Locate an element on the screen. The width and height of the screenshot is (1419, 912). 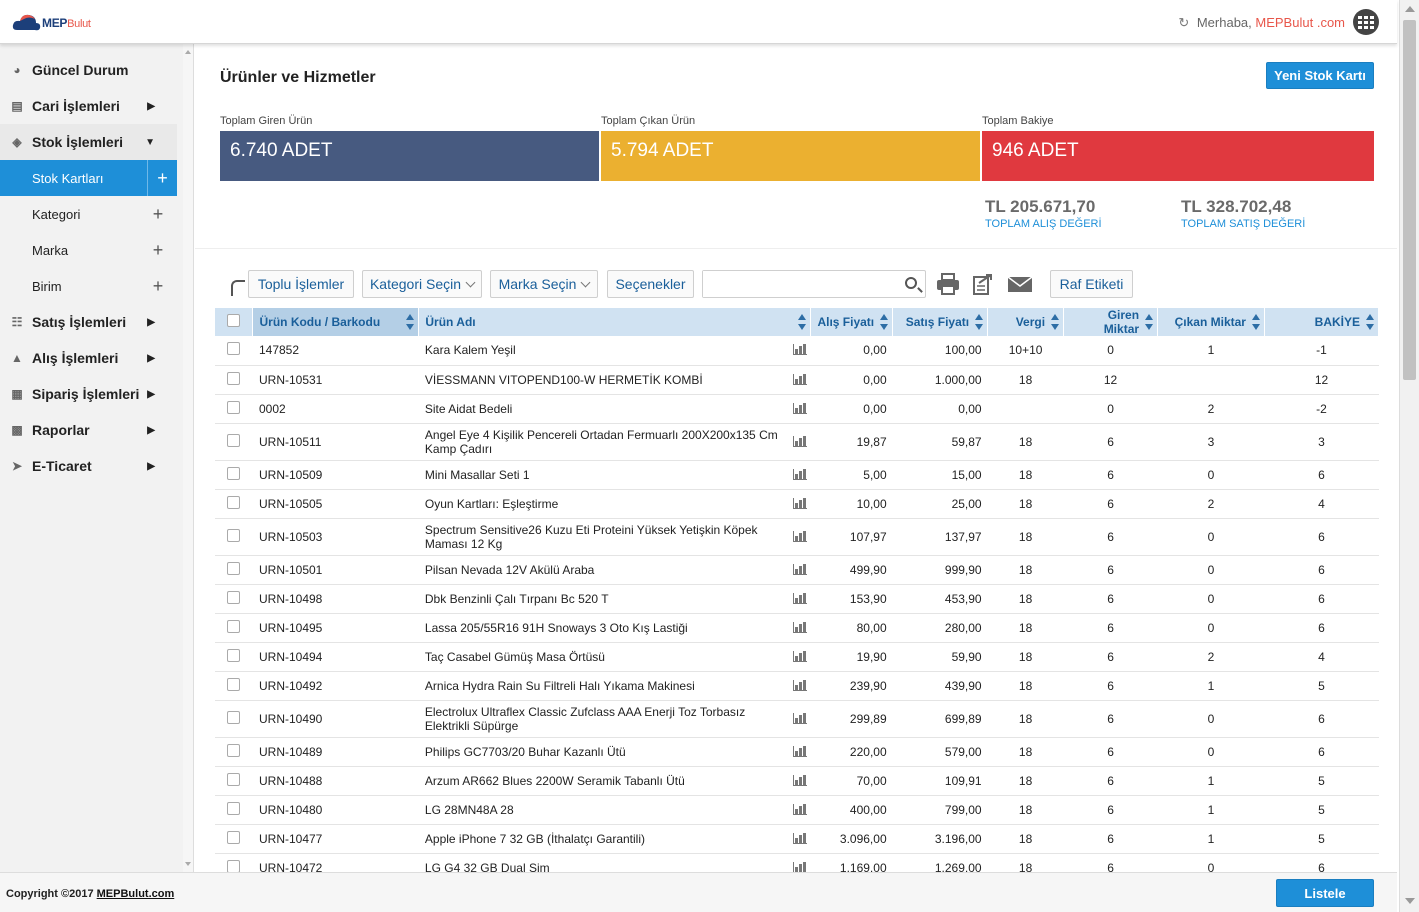
select-all-checkbox is located at coordinates (234, 320).